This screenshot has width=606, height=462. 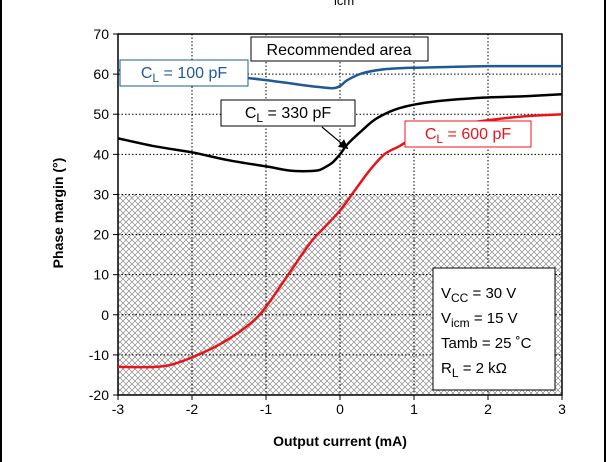 I want to click on y-tick-label: -10, so click(x=99, y=355).